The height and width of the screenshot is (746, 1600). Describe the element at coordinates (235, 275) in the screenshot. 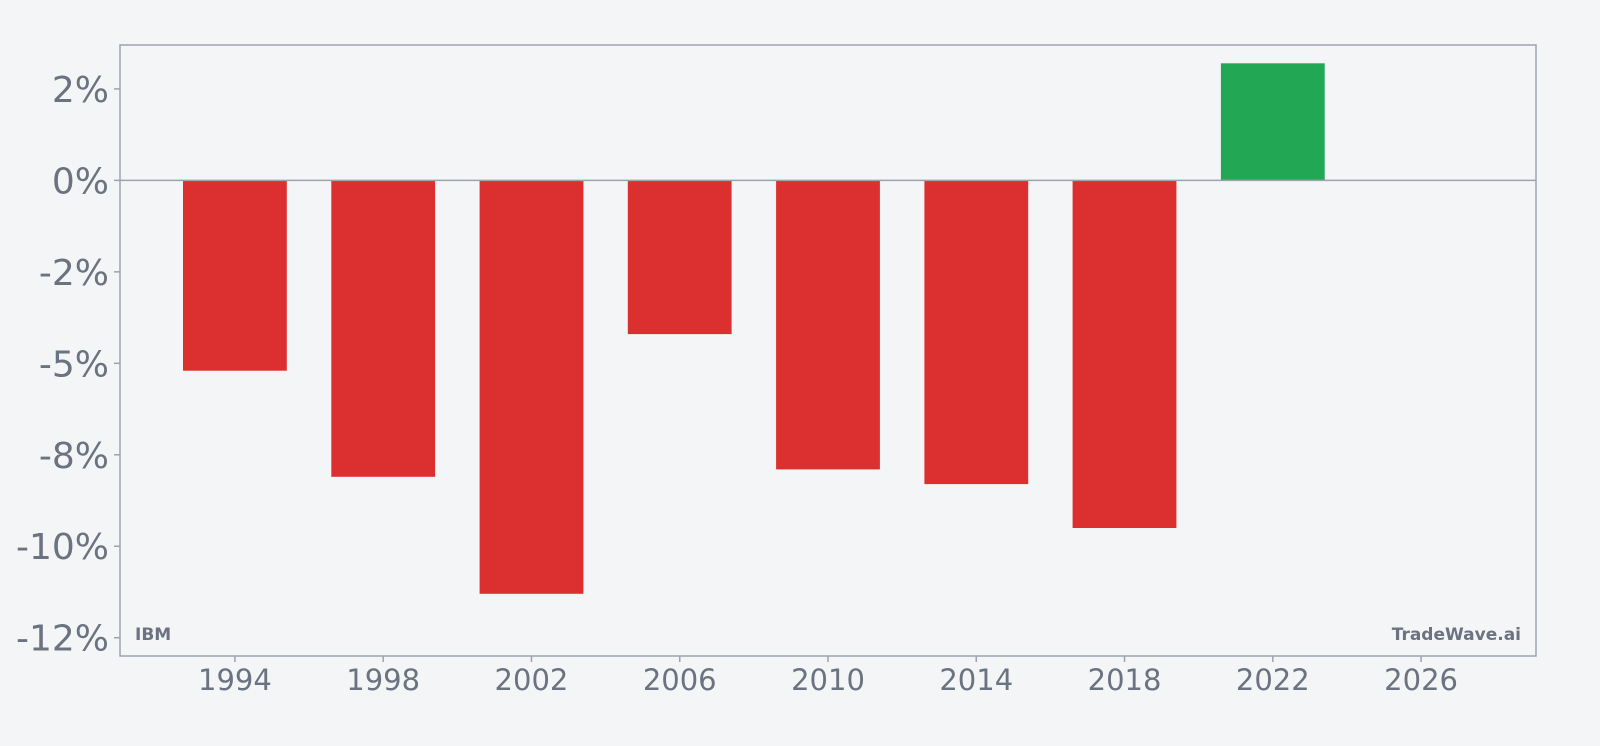

I see `bar-1994` at that location.